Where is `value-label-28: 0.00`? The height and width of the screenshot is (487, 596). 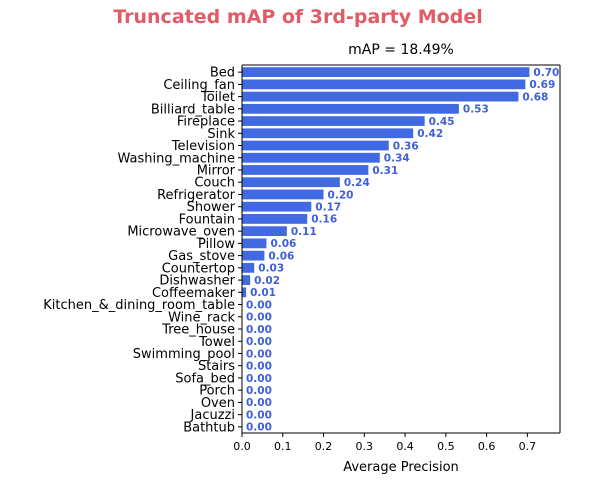
value-label-28: 0.00 is located at coordinates (259, 415).